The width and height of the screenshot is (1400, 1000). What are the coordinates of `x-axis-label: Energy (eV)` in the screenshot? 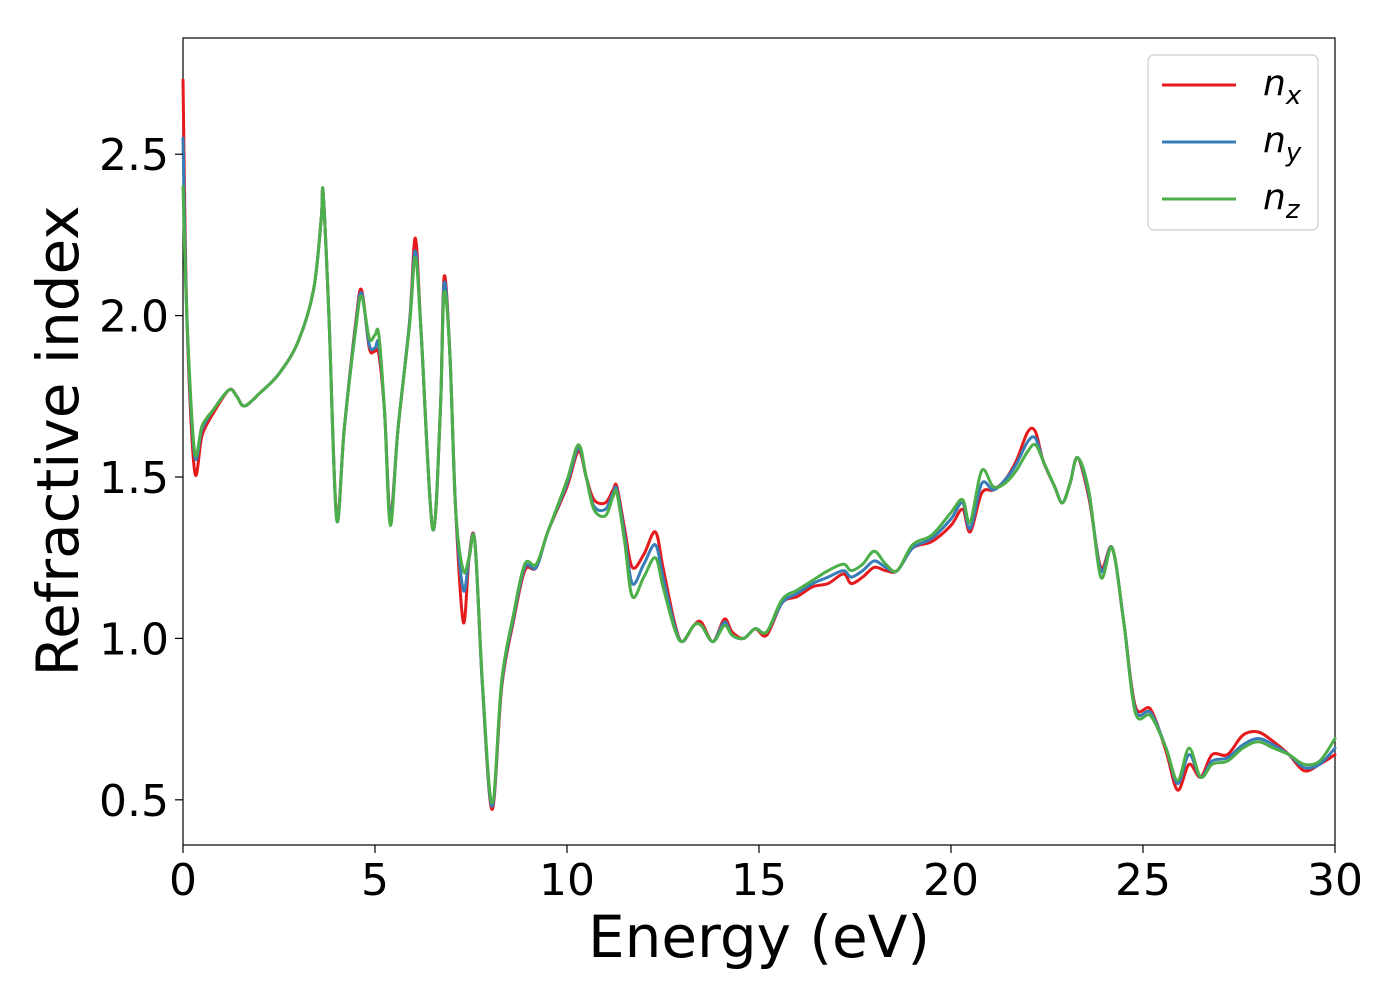 It's located at (759, 937).